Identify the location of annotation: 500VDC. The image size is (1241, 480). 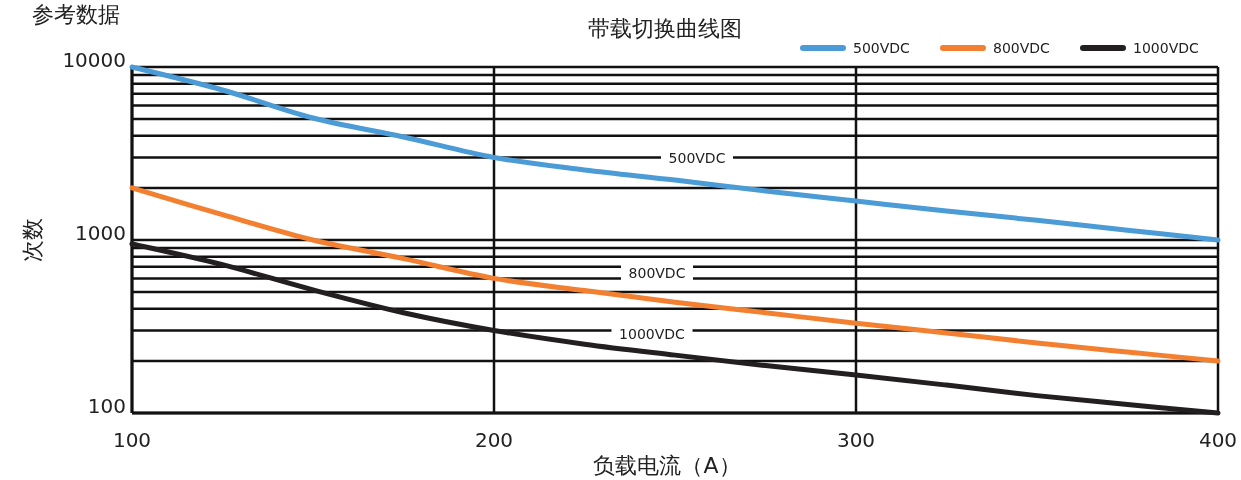
(697, 158).